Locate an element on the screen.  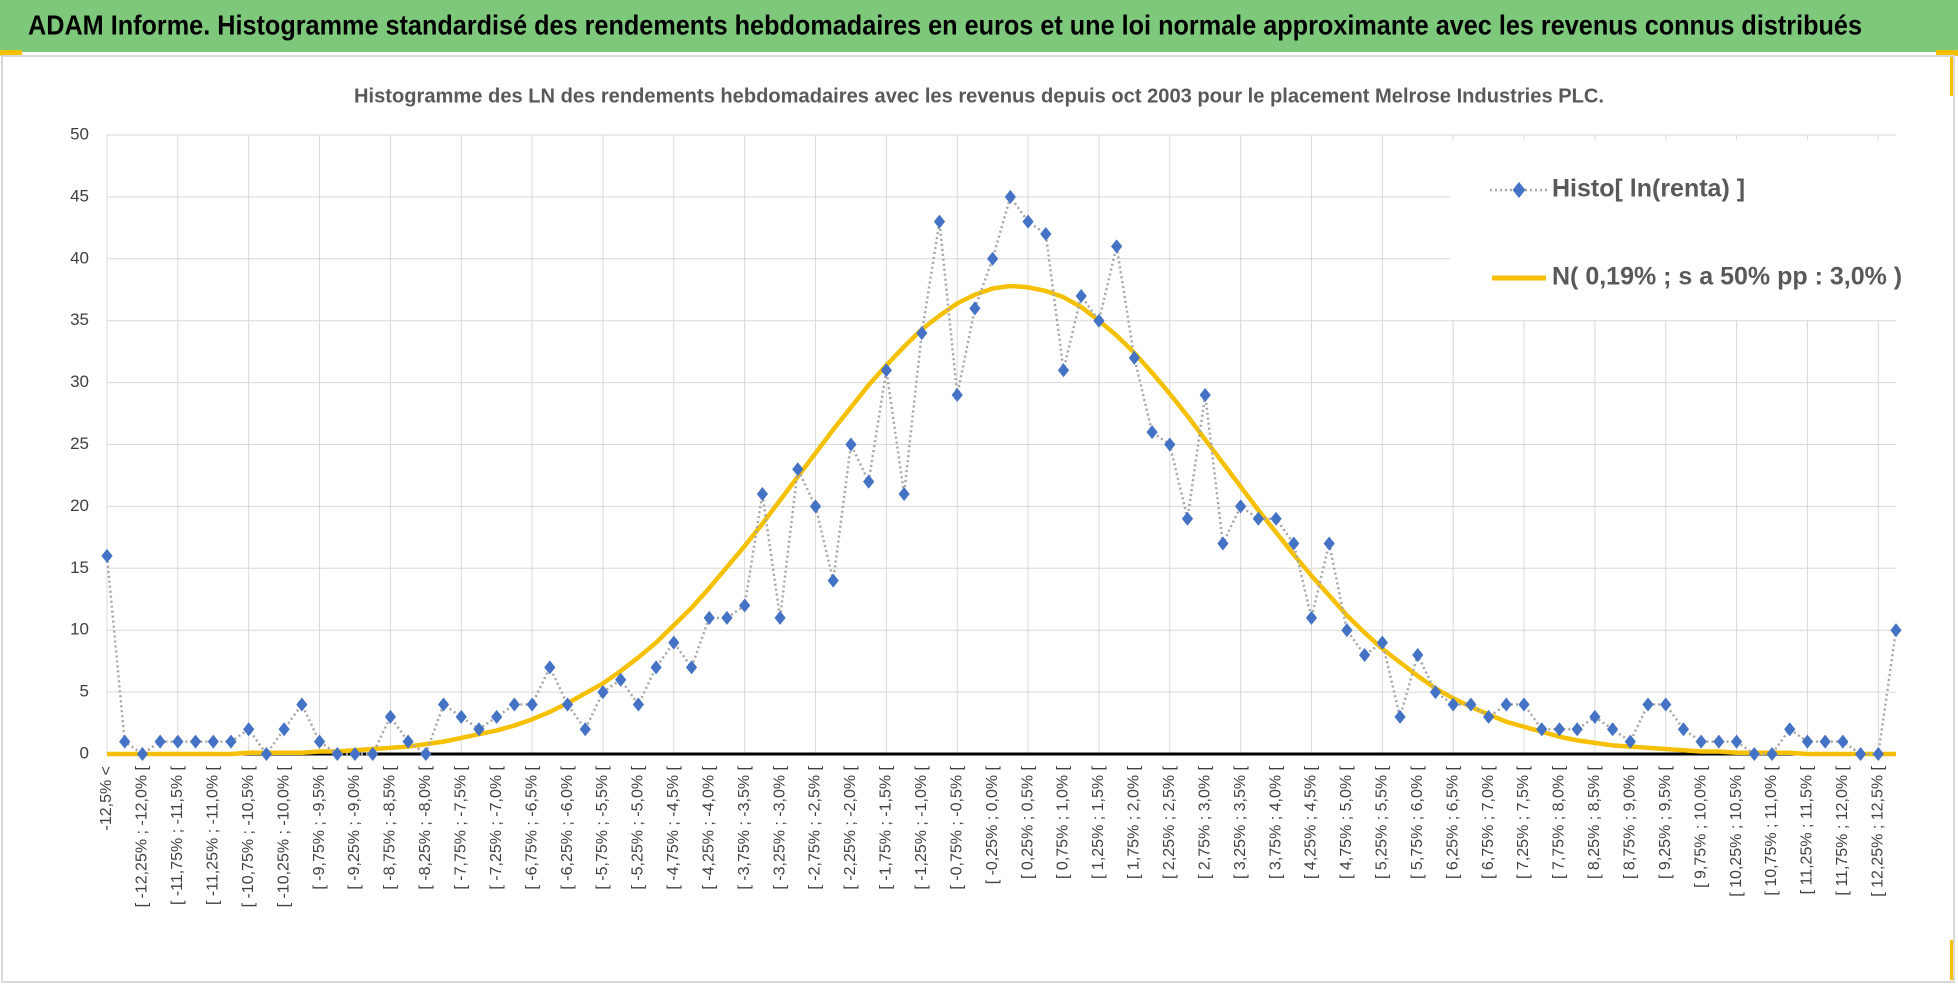
x-tick-label: [ 1,25% ; 1,5% [ is located at coordinates (1098, 822).